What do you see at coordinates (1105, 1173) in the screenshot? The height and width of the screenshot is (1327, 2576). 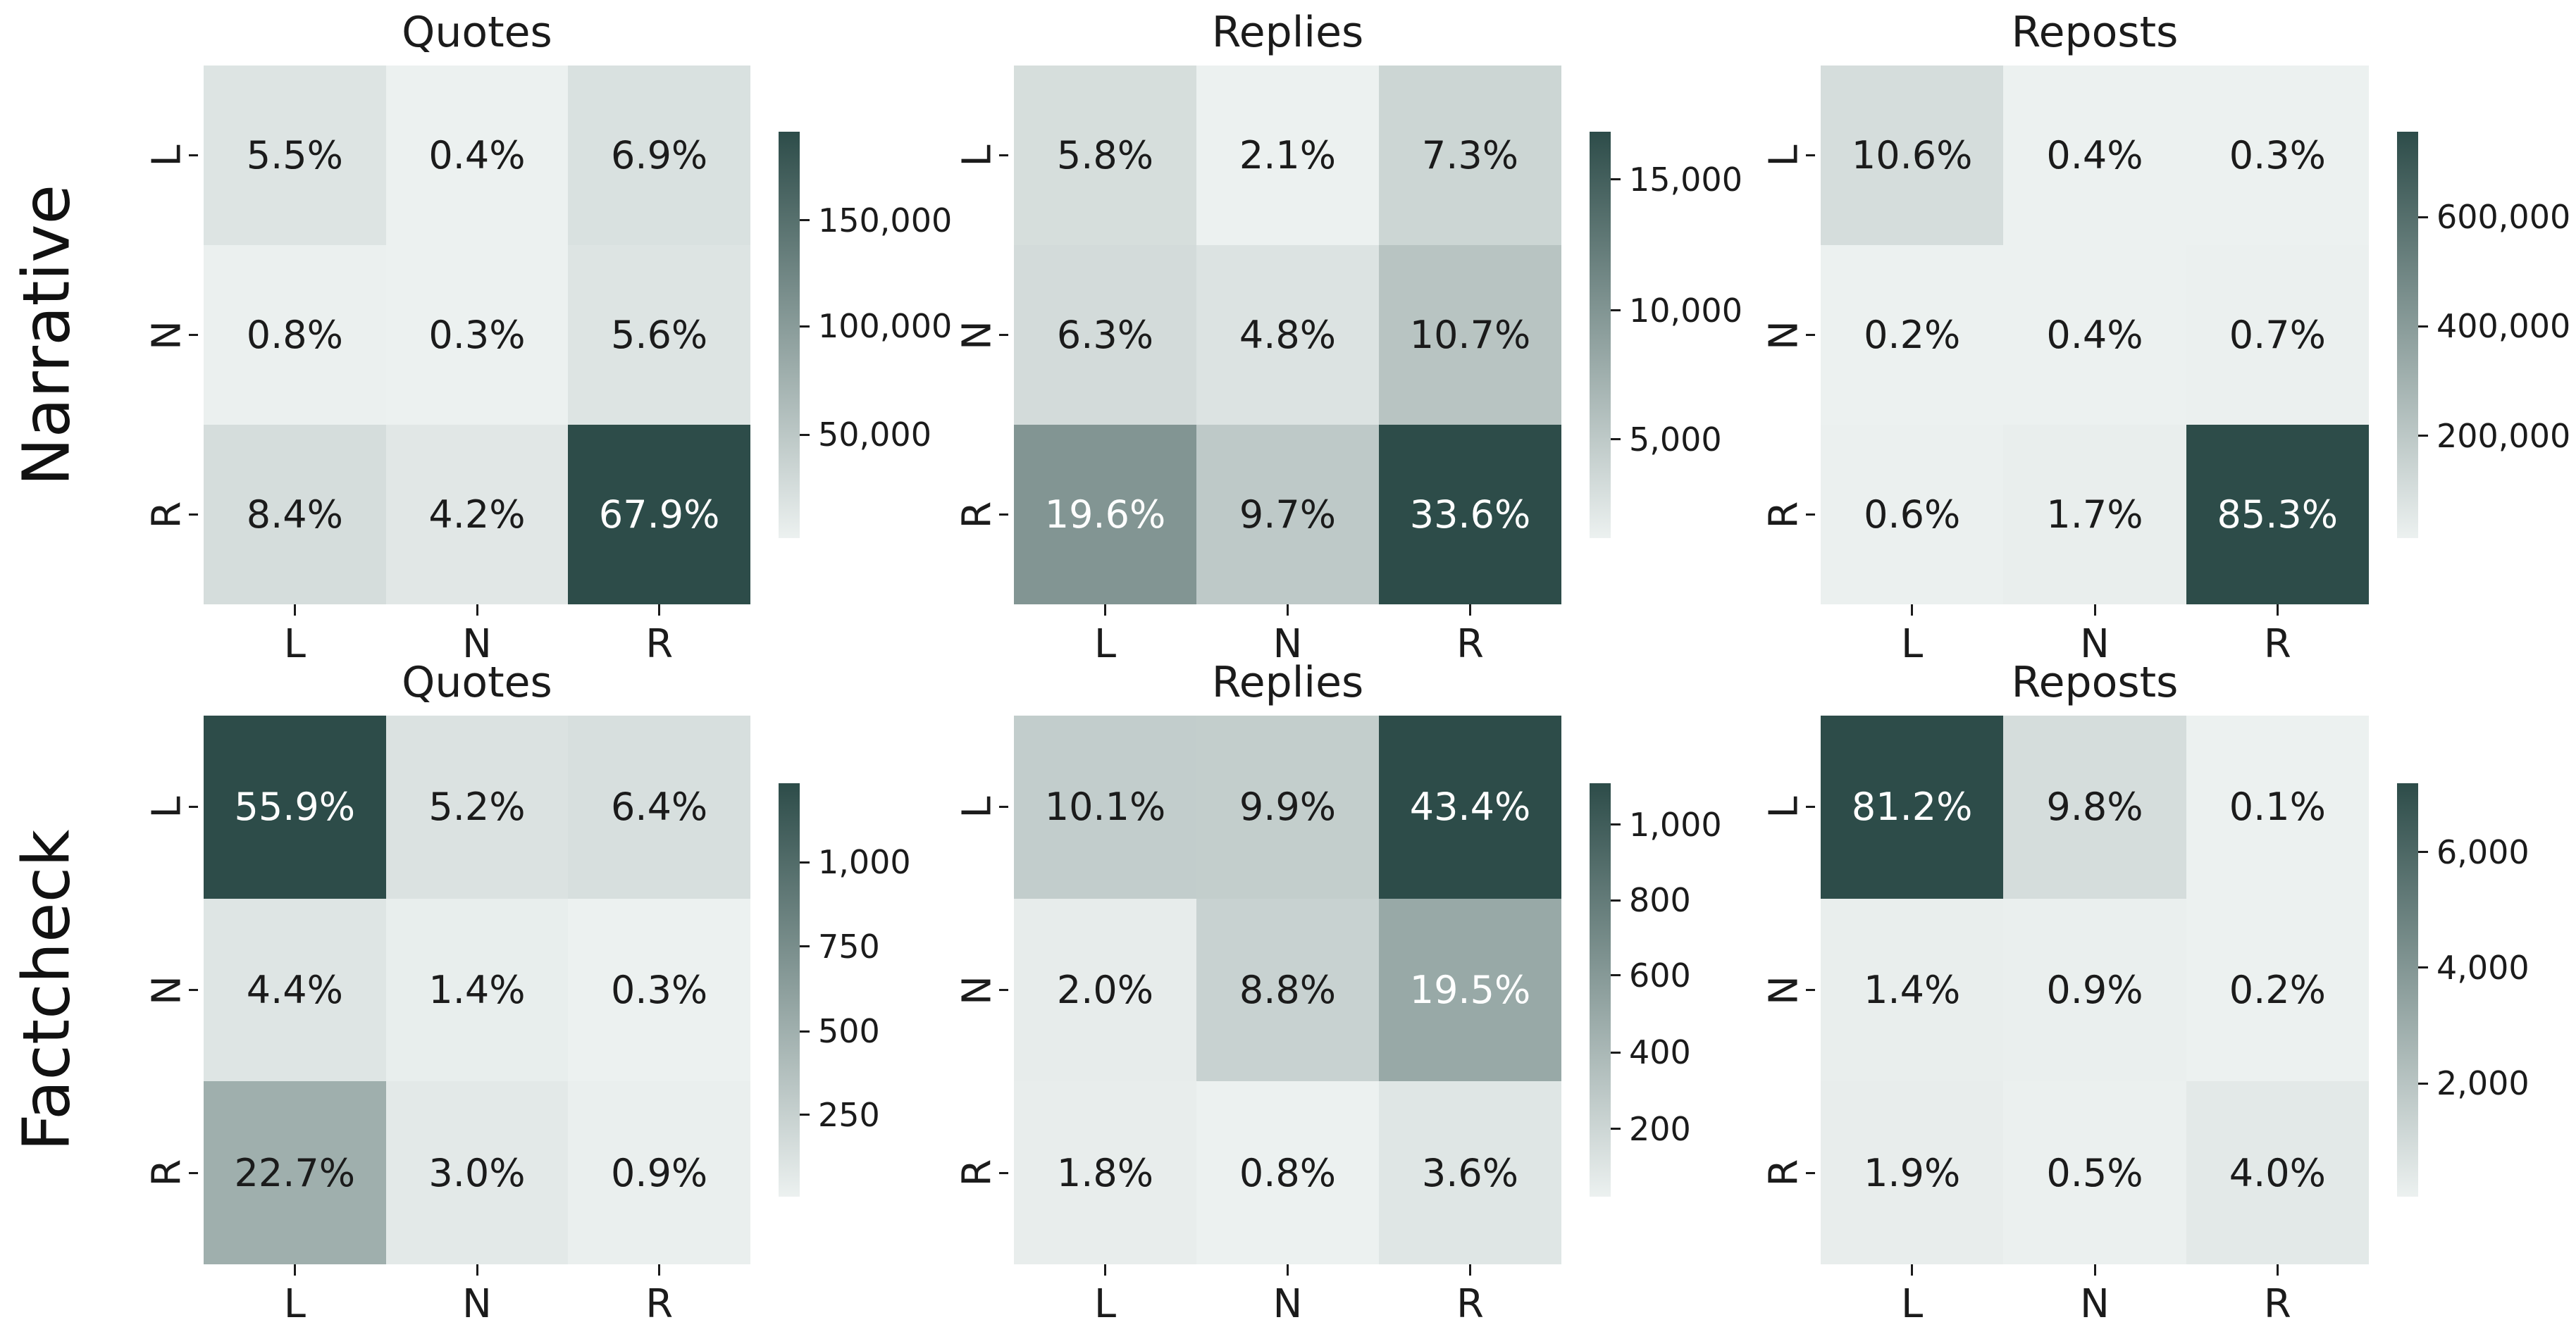 I see `cell-value-label: 1.8%` at bounding box center [1105, 1173].